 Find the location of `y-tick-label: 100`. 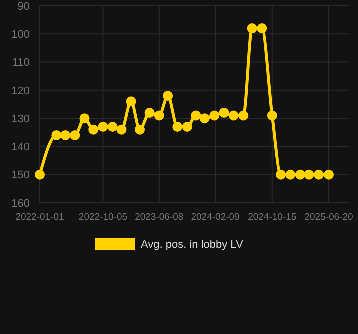

y-tick-label: 100 is located at coordinates (21, 34).